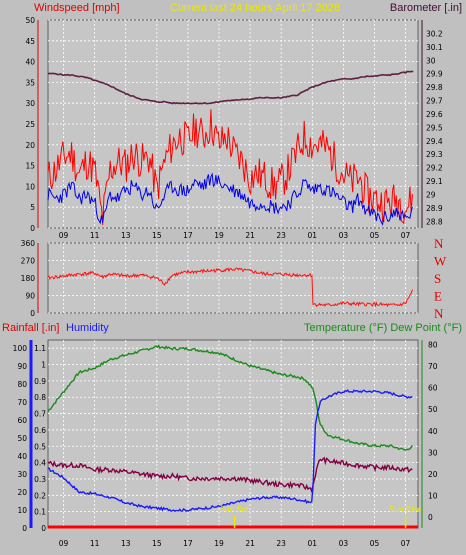 This screenshot has width=466, height=555. I want to click on y-tick-label-right: 29.9, so click(434, 74).